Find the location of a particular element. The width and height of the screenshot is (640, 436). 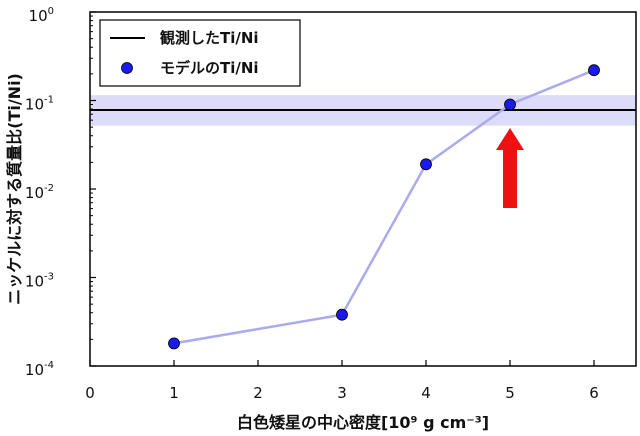

legend-box is located at coordinates (200, 53).